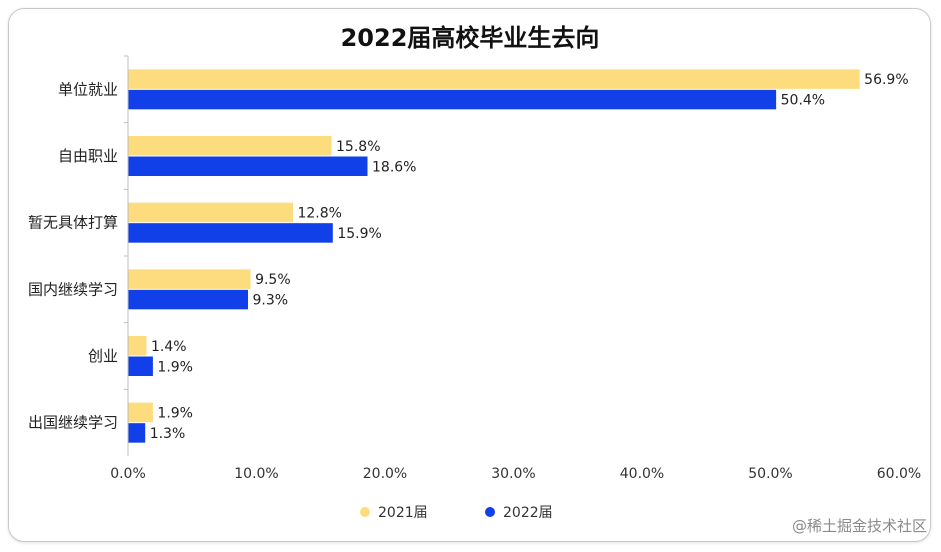 This screenshot has width=941, height=552. Describe the element at coordinates (456, 513) in the screenshot. I see `legend: 2021届 2022届` at that location.